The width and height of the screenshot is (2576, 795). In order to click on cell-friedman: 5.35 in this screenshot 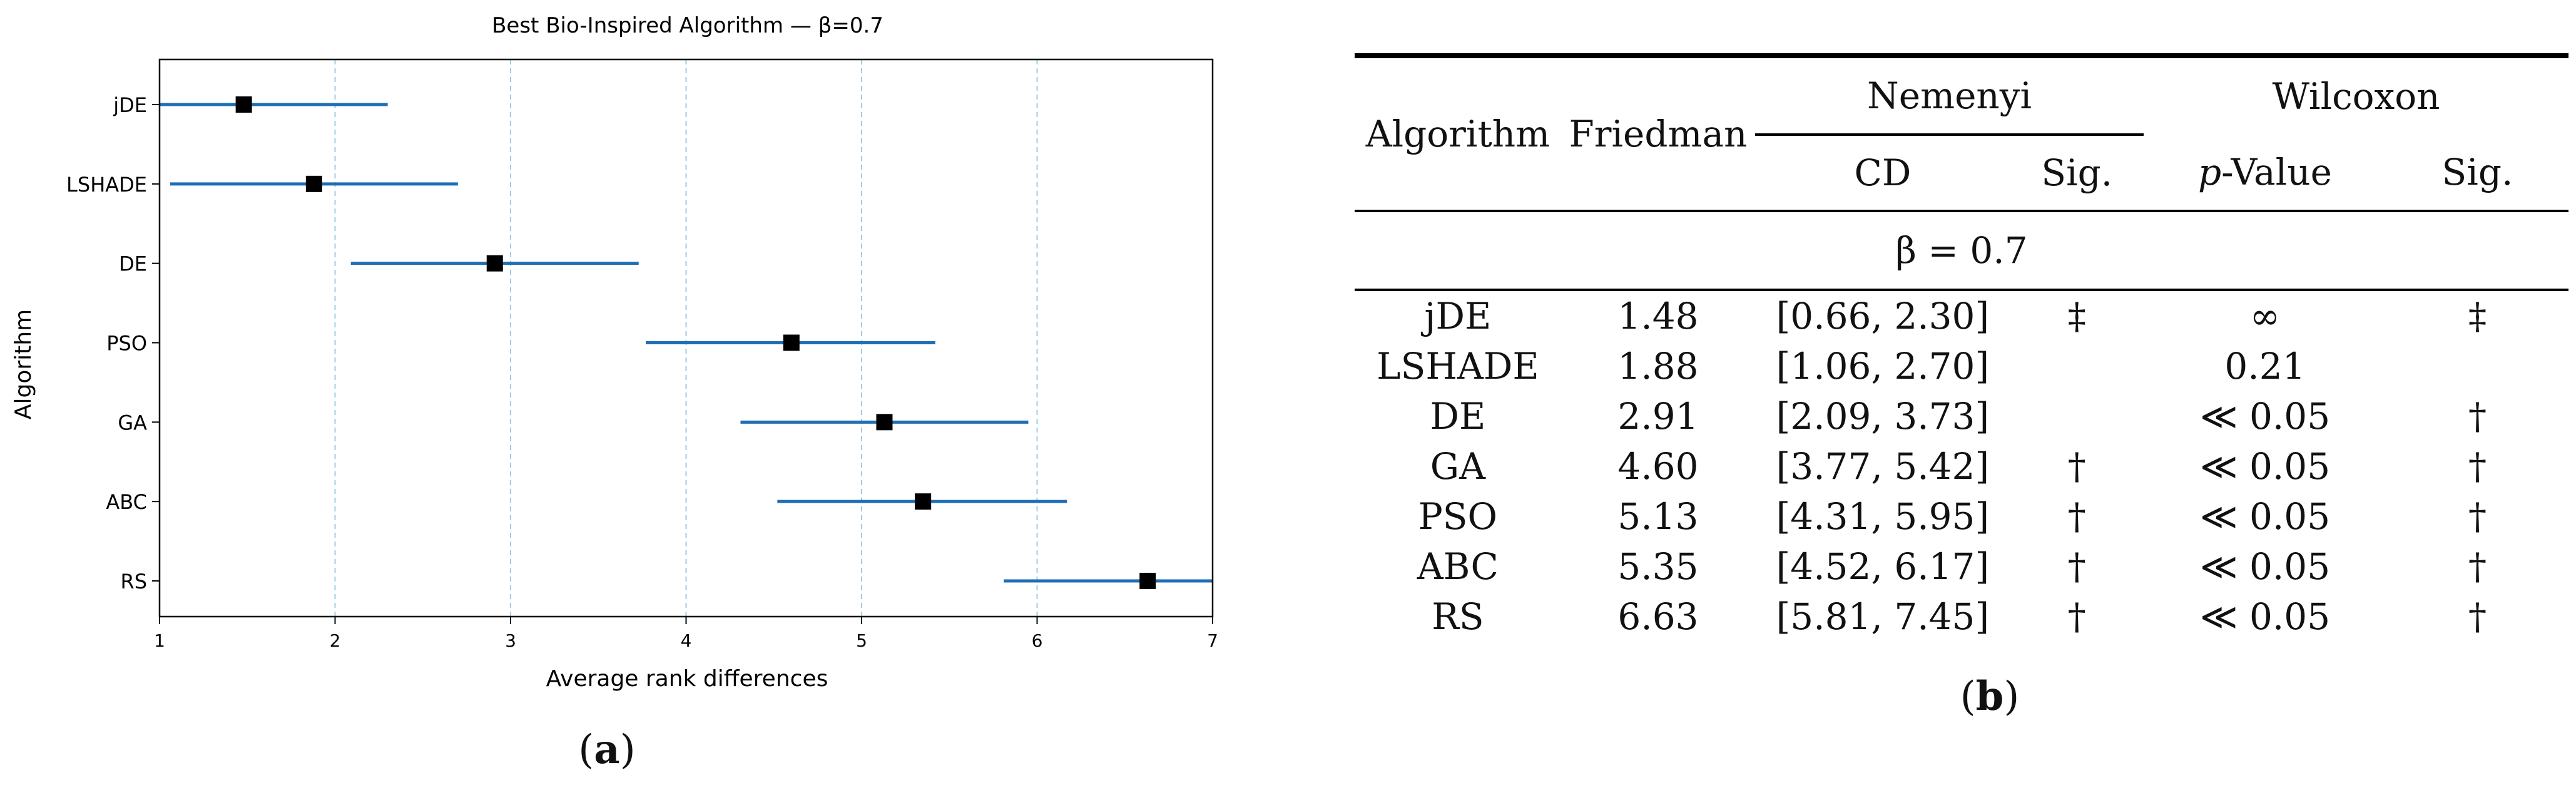, I will do `click(1658, 566)`.